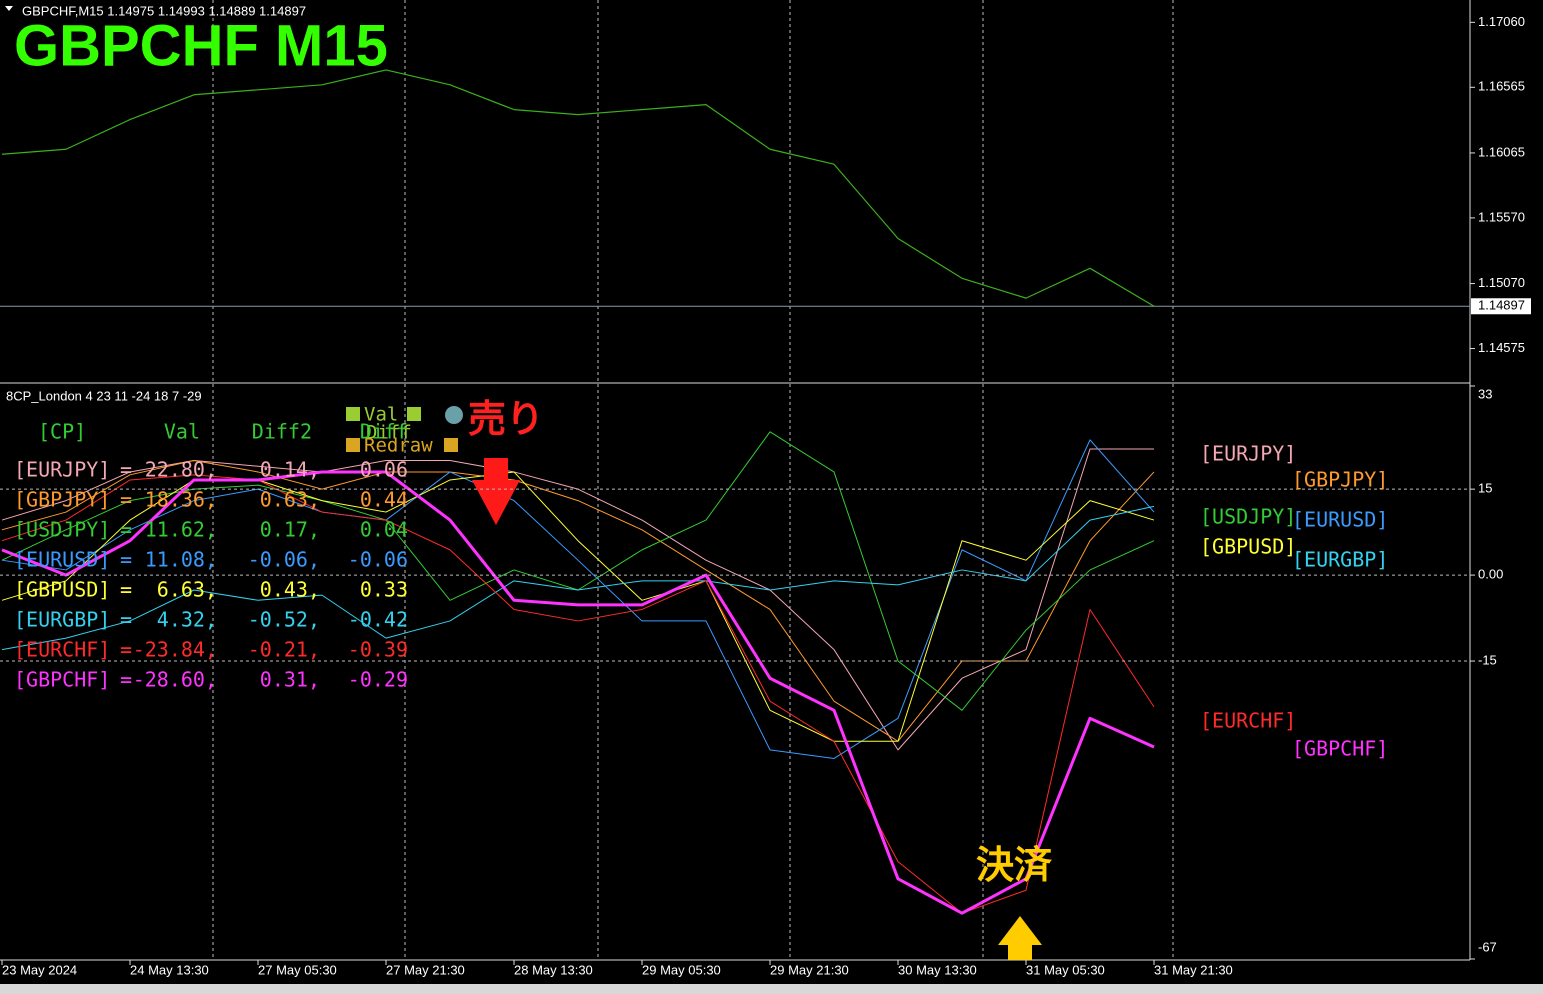 The image size is (1543, 994). Describe the element at coordinates (384, 470) in the screenshot. I see `table-cell: 0.06` at that location.